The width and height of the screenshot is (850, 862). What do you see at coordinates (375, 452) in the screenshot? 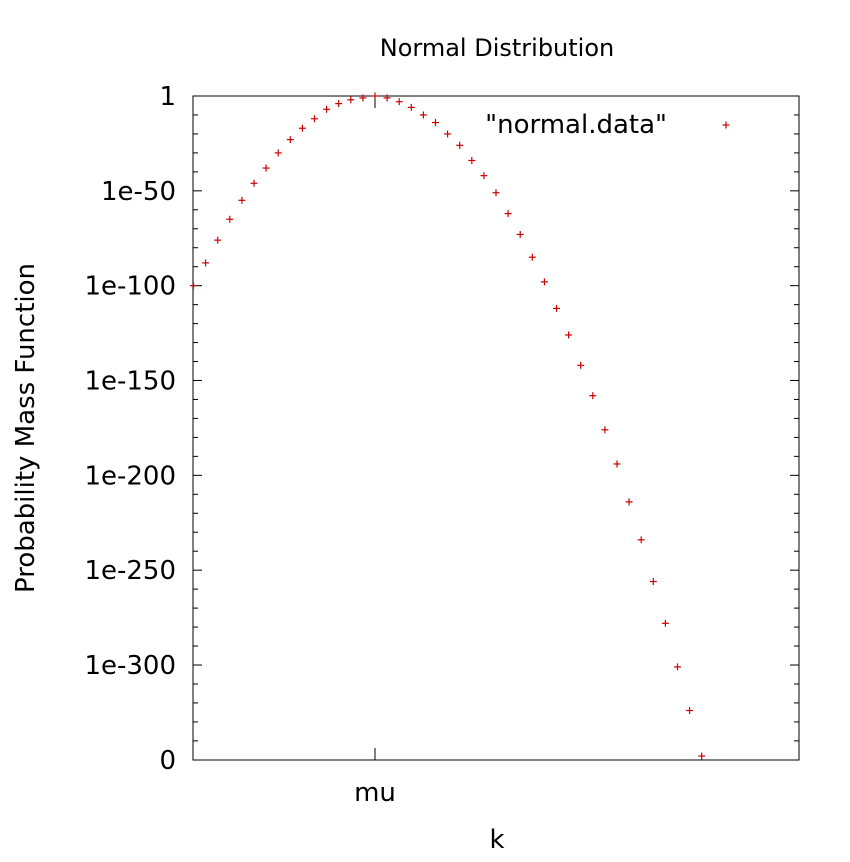
I see `x-axis-ticks: mu` at bounding box center [375, 452].